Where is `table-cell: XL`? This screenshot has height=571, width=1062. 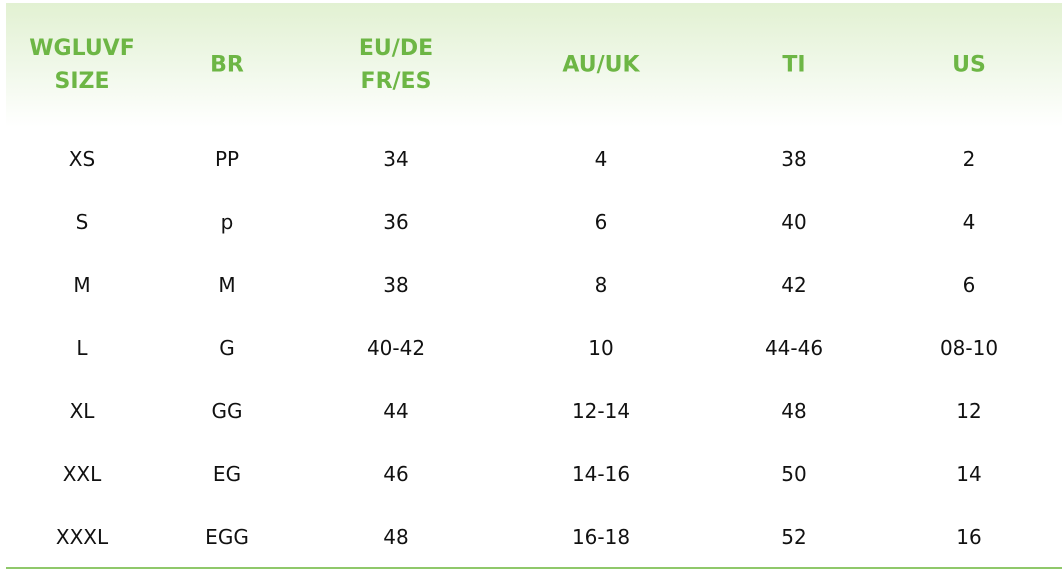 table-cell: XL is located at coordinates (82, 411).